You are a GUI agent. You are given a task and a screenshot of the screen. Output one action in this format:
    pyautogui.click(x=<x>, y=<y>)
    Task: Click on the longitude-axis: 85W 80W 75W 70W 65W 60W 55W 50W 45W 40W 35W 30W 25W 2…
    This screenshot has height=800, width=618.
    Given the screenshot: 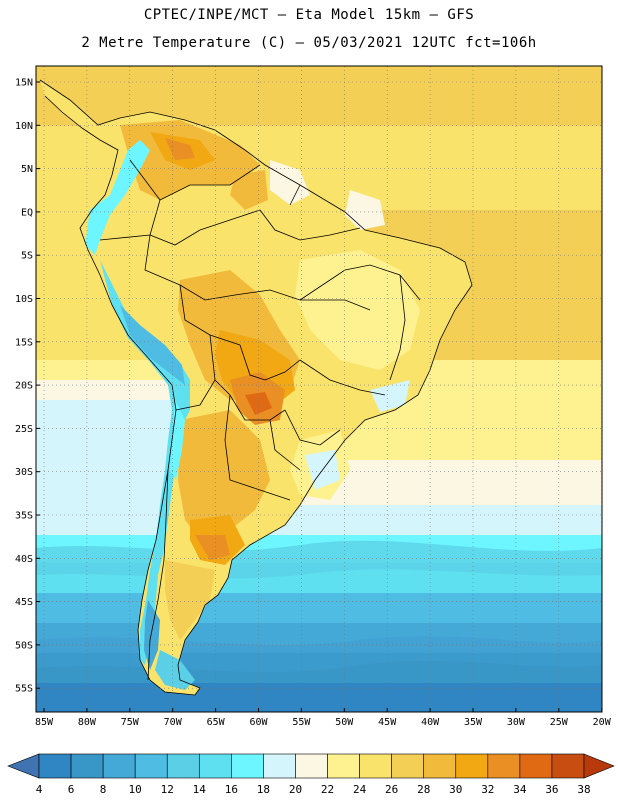 What is the action you would take?
    pyautogui.click(x=323, y=718)
    